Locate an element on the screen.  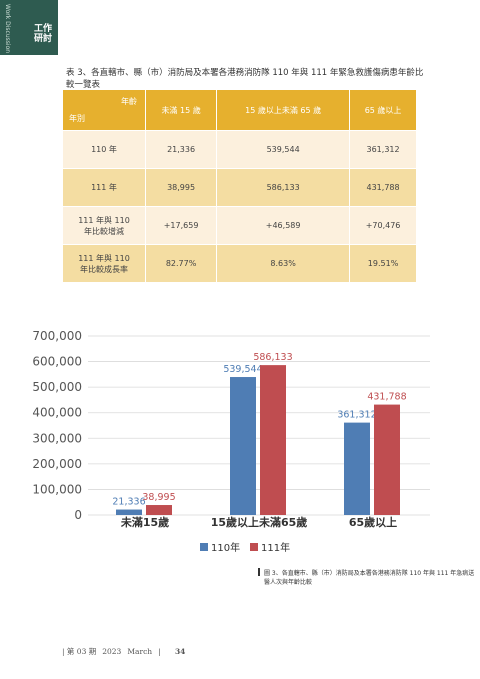
x-tick-label: 65歲以上 is located at coordinates (373, 522).